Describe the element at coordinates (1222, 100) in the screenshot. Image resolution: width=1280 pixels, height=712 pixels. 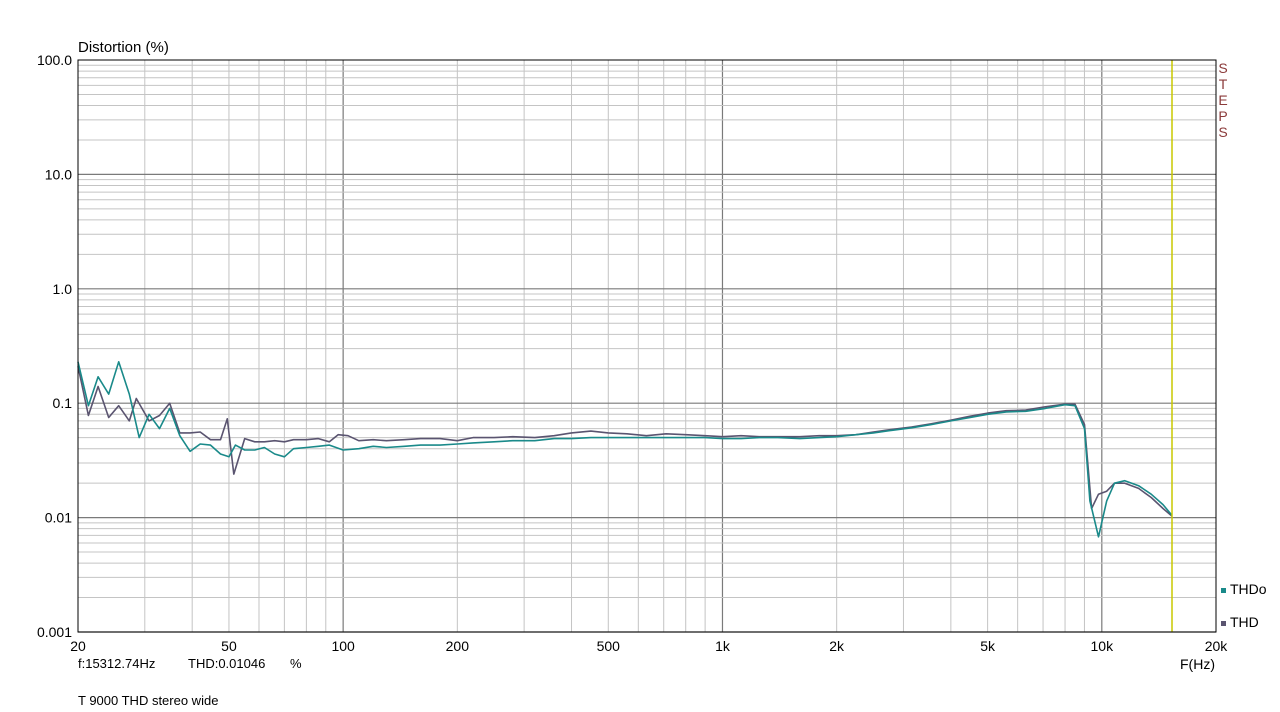
I see `steps-letter: E` at that location.